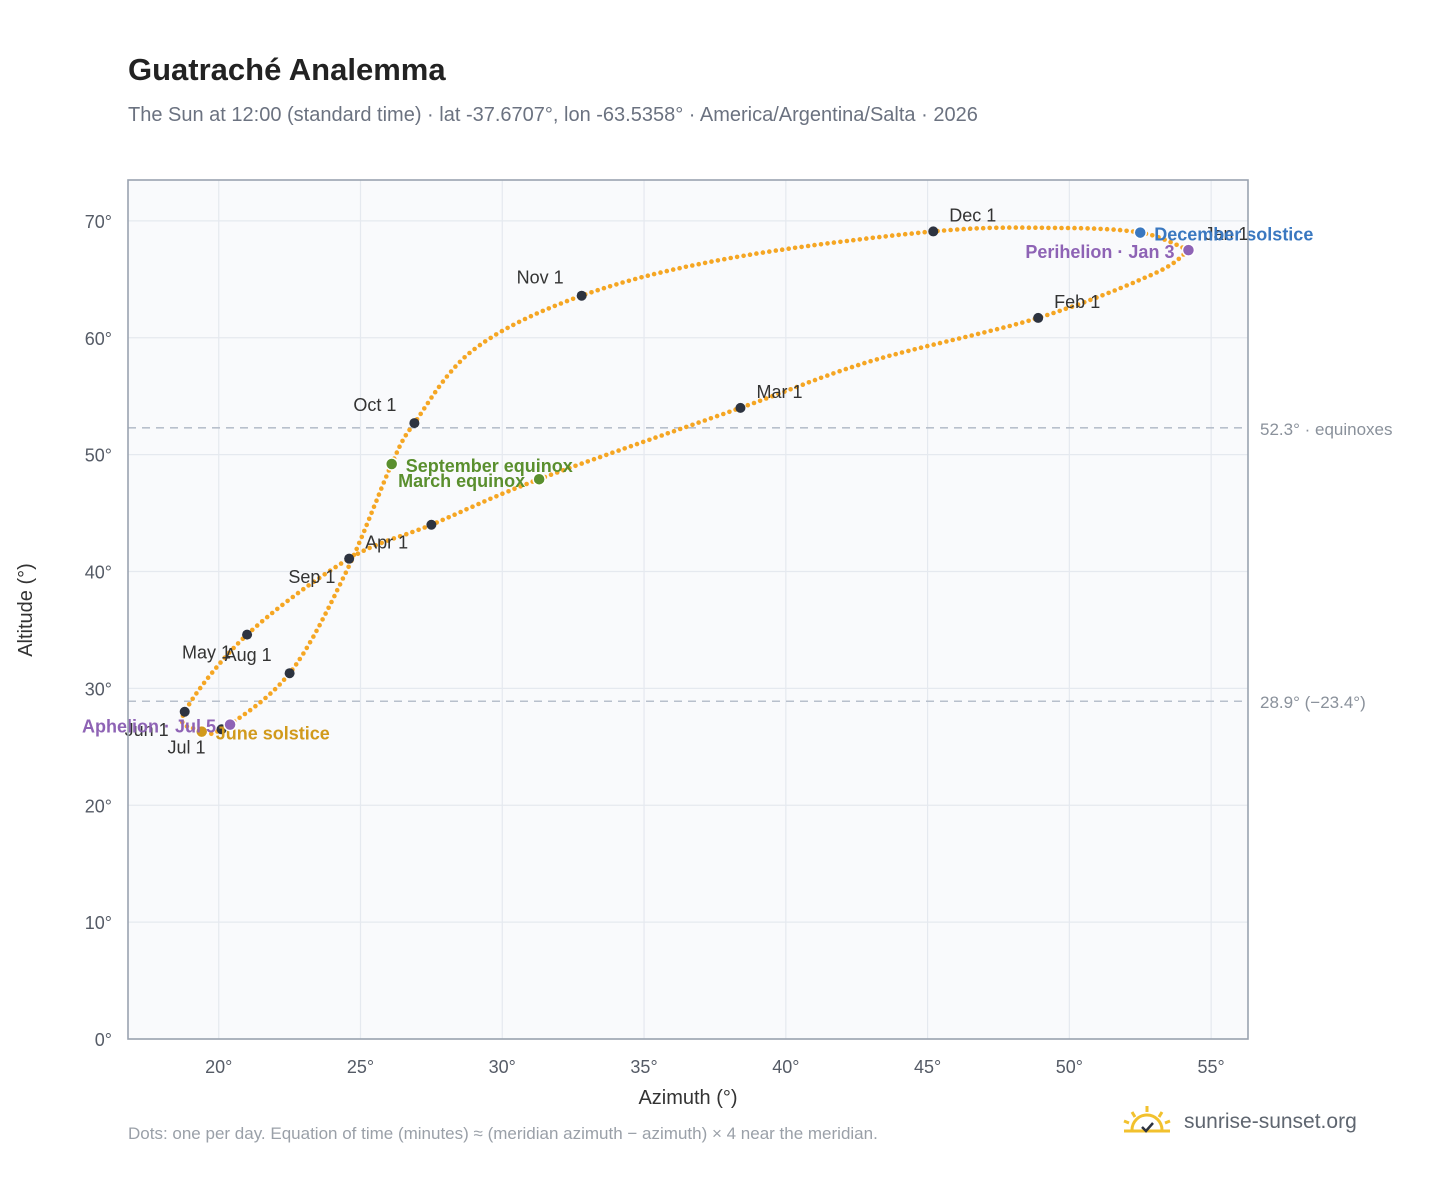  Describe the element at coordinates (1238, 1122) in the screenshot. I see `brand-logo: sunrise-sunset.org` at that location.